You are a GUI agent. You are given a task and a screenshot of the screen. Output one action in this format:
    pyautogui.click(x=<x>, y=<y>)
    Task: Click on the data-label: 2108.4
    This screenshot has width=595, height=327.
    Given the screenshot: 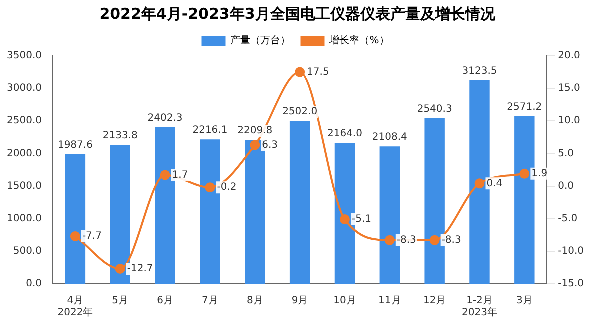 What is the action you would take?
    pyautogui.click(x=390, y=138)
    